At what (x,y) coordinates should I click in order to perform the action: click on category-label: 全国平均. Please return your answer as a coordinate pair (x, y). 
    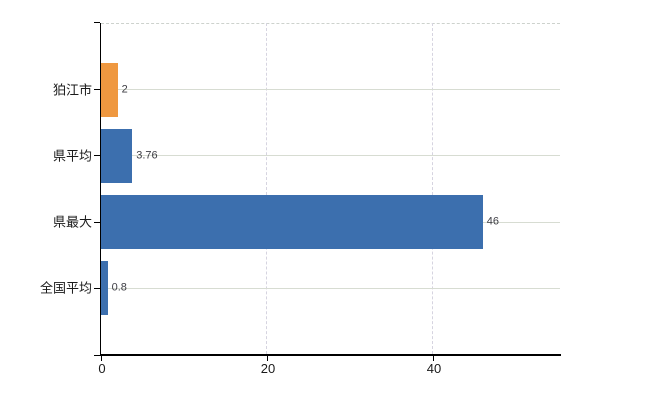
    Looking at the image, I should click on (65, 288).